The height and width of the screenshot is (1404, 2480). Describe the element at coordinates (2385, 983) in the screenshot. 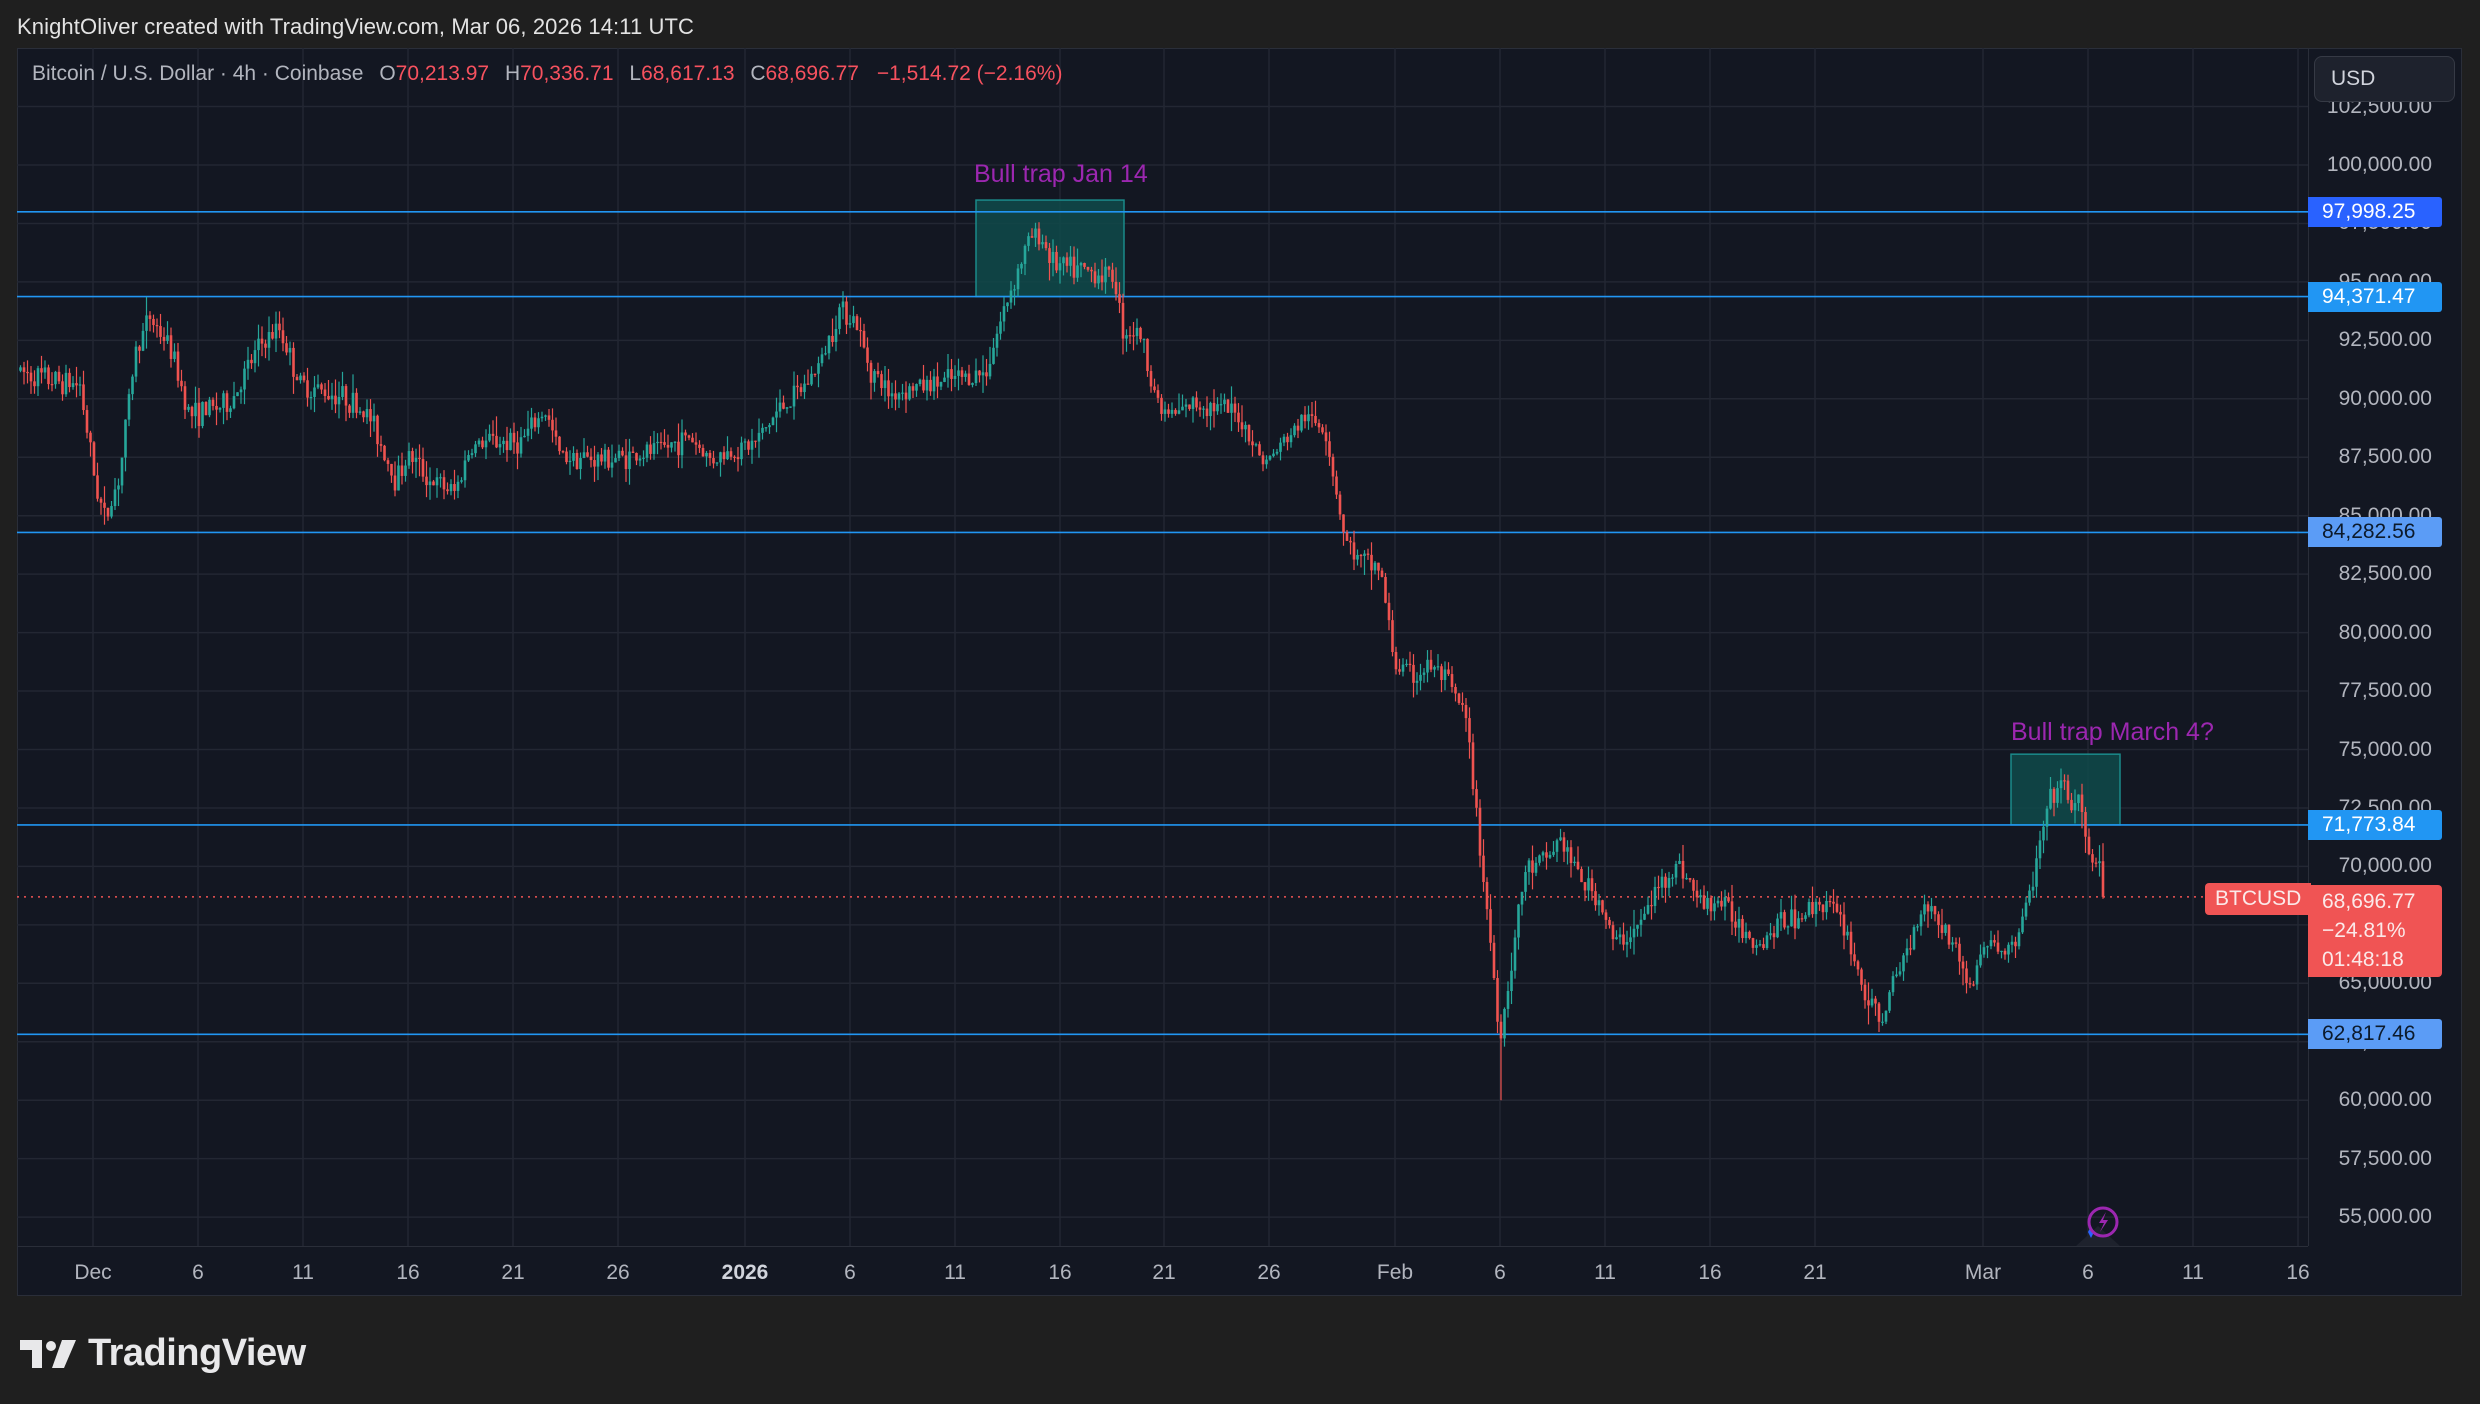

I see `price-tick-label: 65,000.00` at that location.